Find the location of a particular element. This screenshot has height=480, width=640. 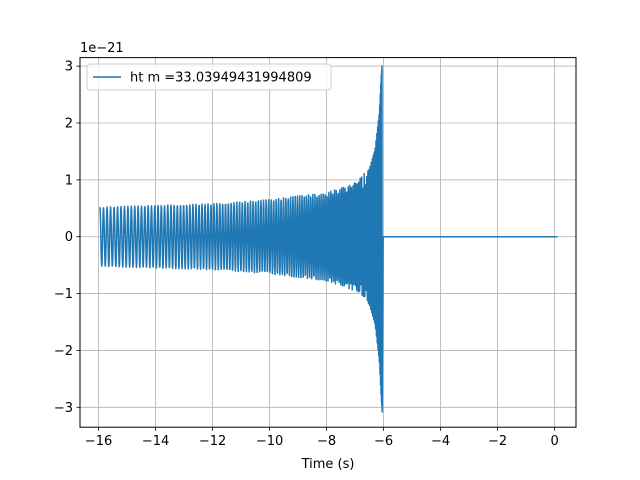

legend-entry: ht m =33.03949431994809 is located at coordinates (221, 78).